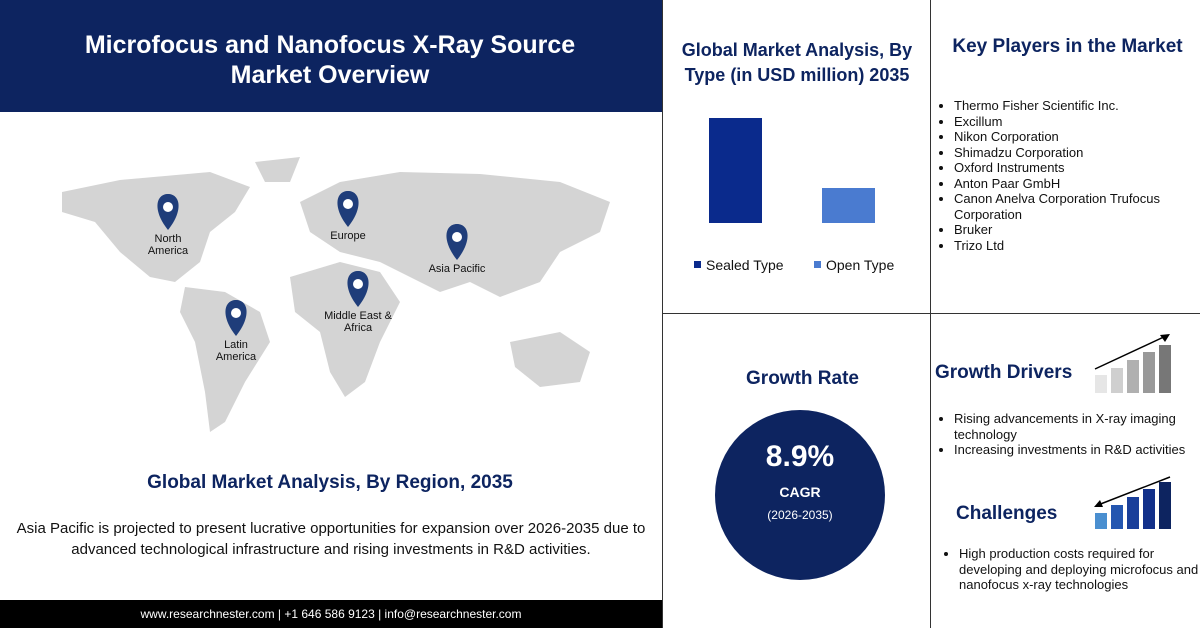 The width and height of the screenshot is (1200, 628). Describe the element at coordinates (794, 195) in the screenshot. I see `bar-chart: Sealed Type Open Type` at that location.